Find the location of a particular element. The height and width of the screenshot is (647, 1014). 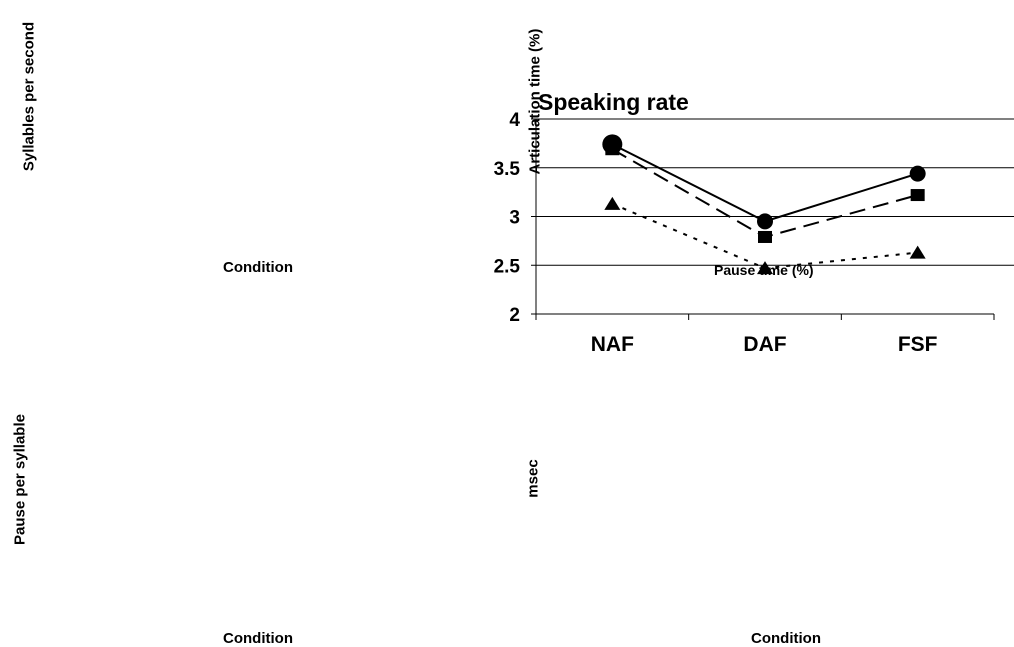

y-tick-label: 3 is located at coordinates (514, 218).